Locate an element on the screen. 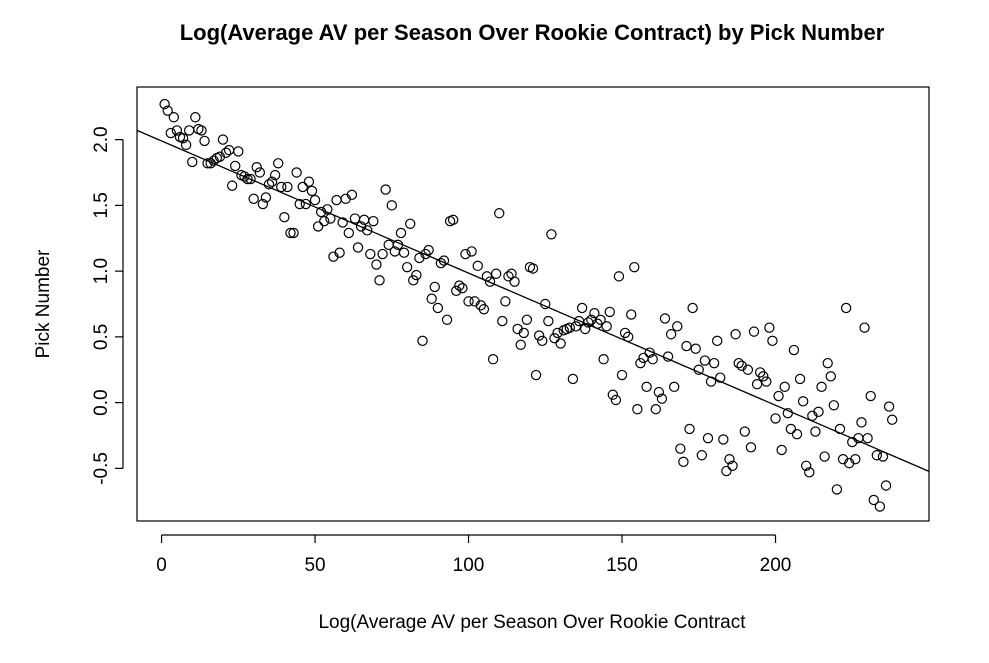  y-axis: -0.5 0.0 0.5 1.0 1.5 2.0 is located at coordinates (107, 305).